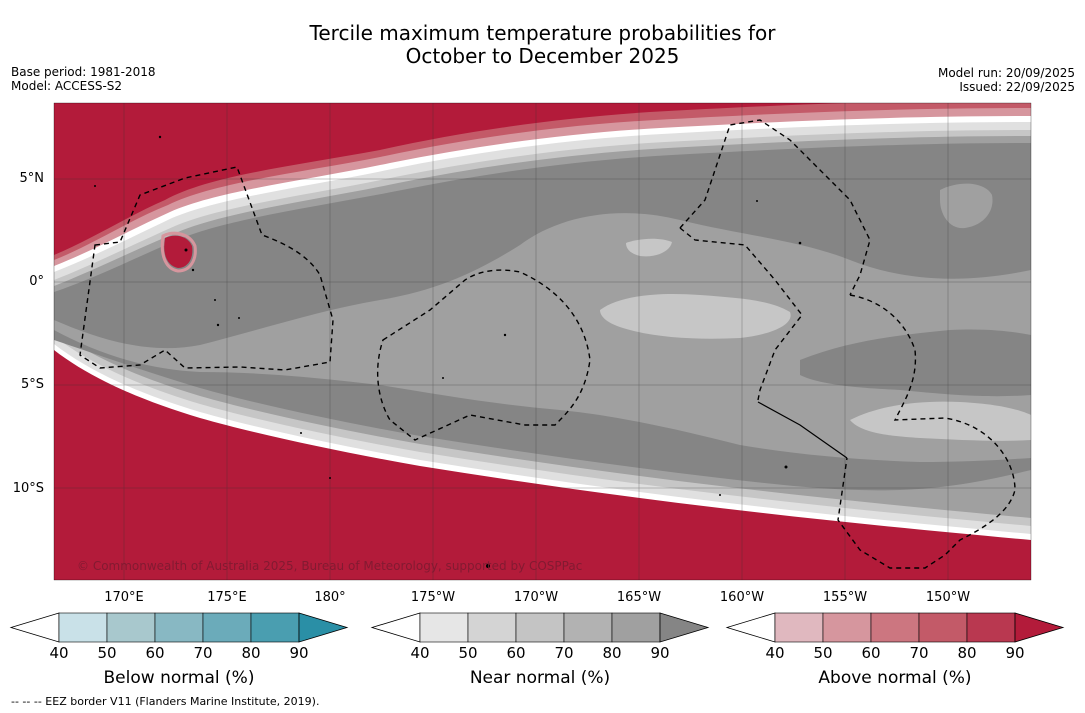 This screenshot has height=713, width=1085. Describe the element at coordinates (32, 384) in the screenshot. I see `lat-label-5s: 5°S` at that location.